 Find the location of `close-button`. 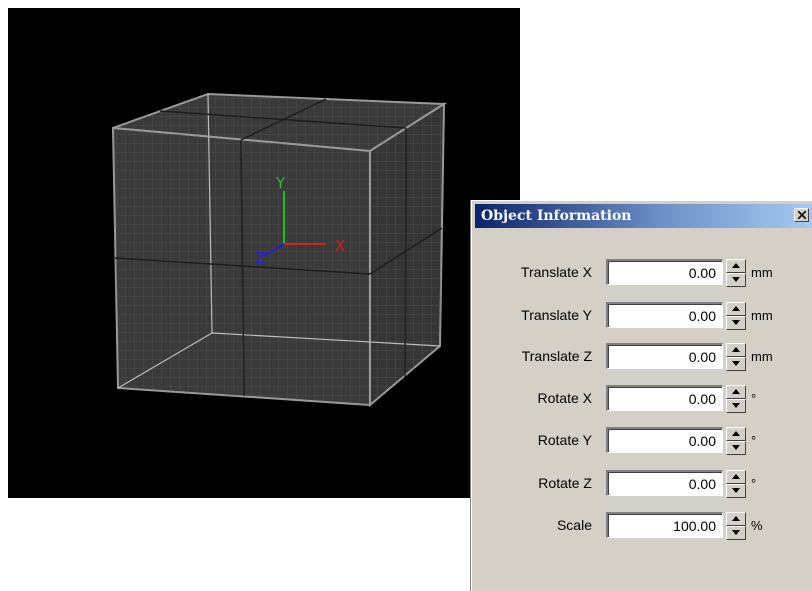

close-button is located at coordinates (801, 215).